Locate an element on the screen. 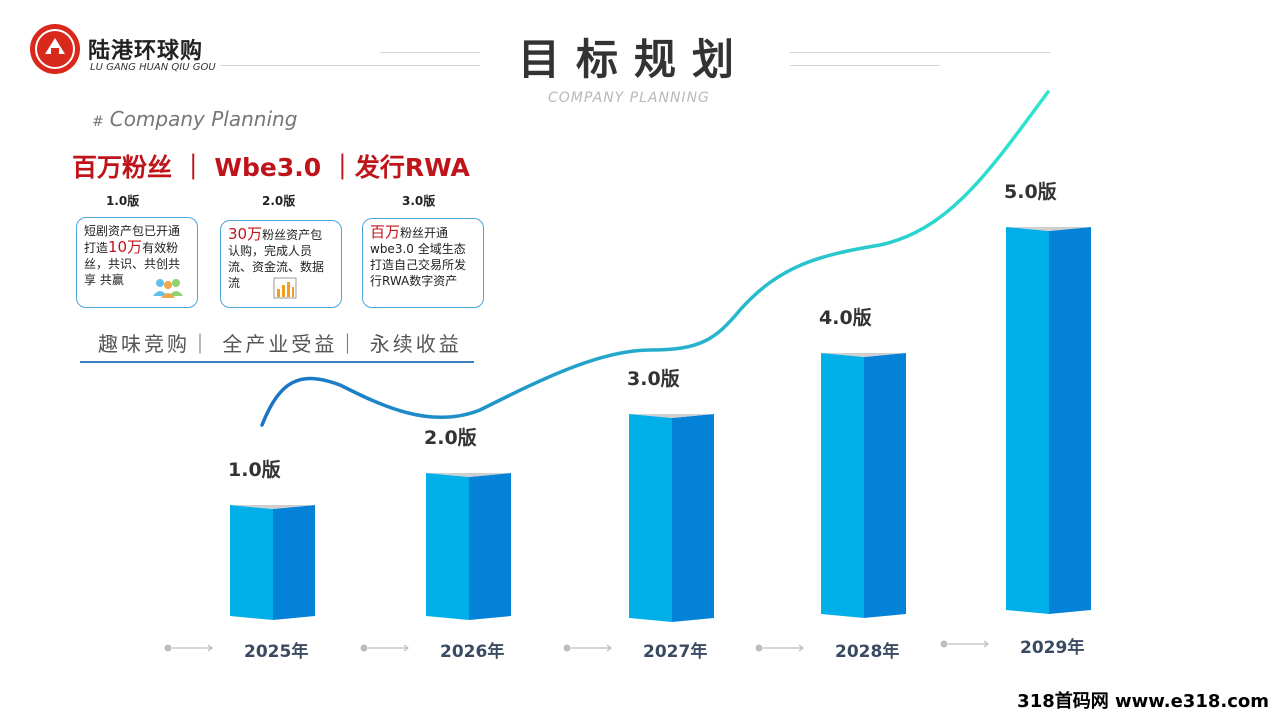 Image resolution: width=1275 pixels, height=717 pixels. version-card-1: 短剧资产包已开通打造10万有效粉丝，共识、共创共享 共赢 is located at coordinates (137, 262).